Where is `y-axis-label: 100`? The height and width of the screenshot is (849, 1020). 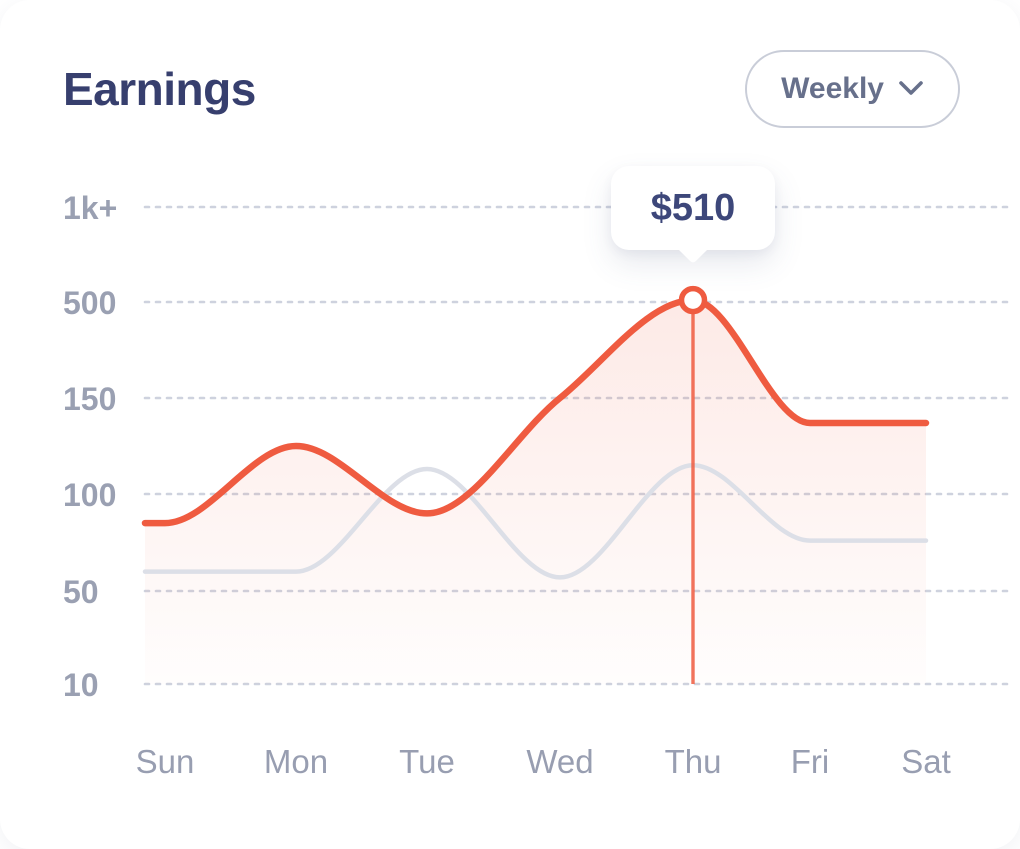 y-axis-label: 100 is located at coordinates (90, 495).